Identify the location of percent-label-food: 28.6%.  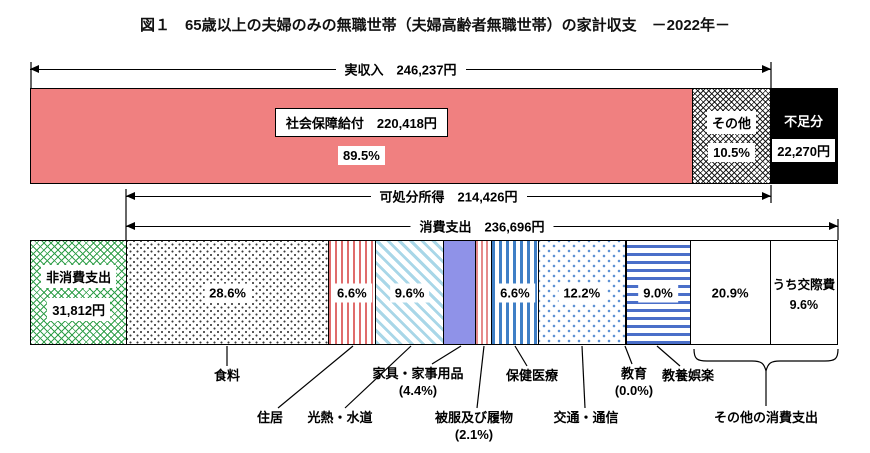
(227, 292).